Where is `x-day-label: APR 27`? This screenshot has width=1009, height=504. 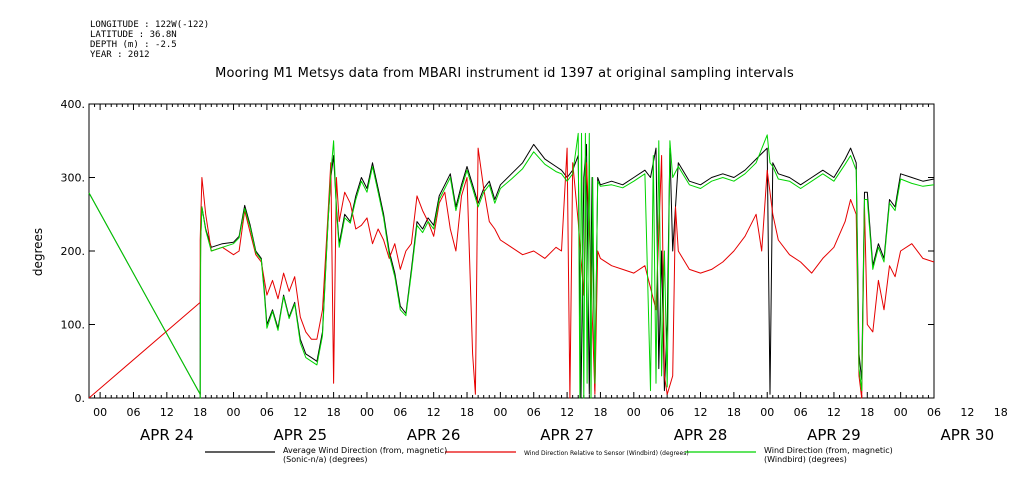
x-day-label: APR 27 is located at coordinates (567, 435).